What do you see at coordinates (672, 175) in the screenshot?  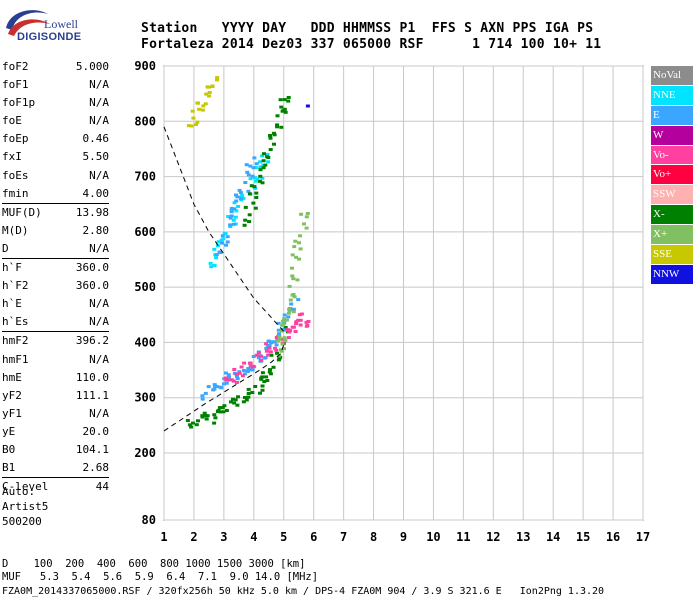 I see `polarization-legend: NoVal NNE E W Vo- Vo+ SSW X- X+ SSE NNW` at bounding box center [672, 175].